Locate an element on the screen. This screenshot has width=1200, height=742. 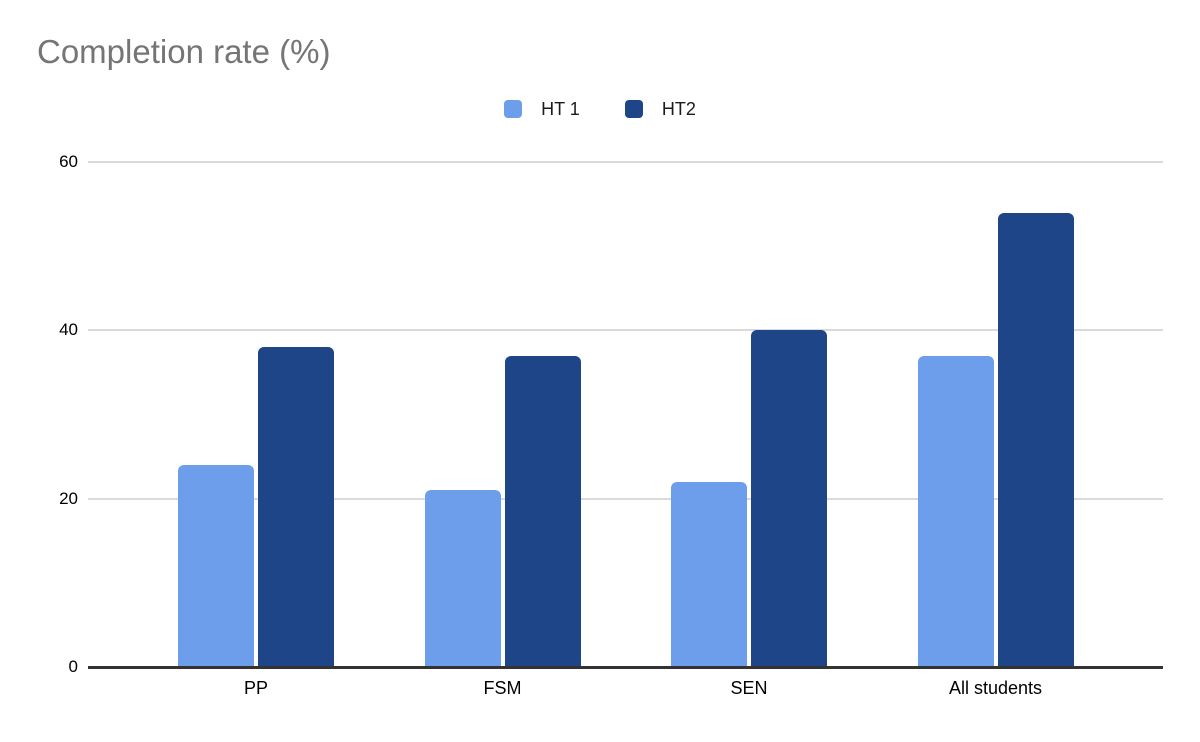
bar-ht-1-fsm is located at coordinates (462, 578).